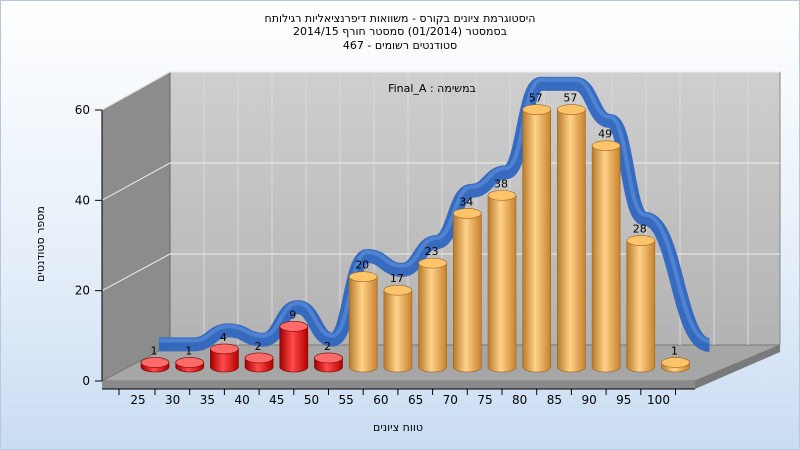 This screenshot has width=800, height=450. What do you see at coordinates (554, 400) in the screenshot?
I see `x-tick-label: 85` at bounding box center [554, 400].